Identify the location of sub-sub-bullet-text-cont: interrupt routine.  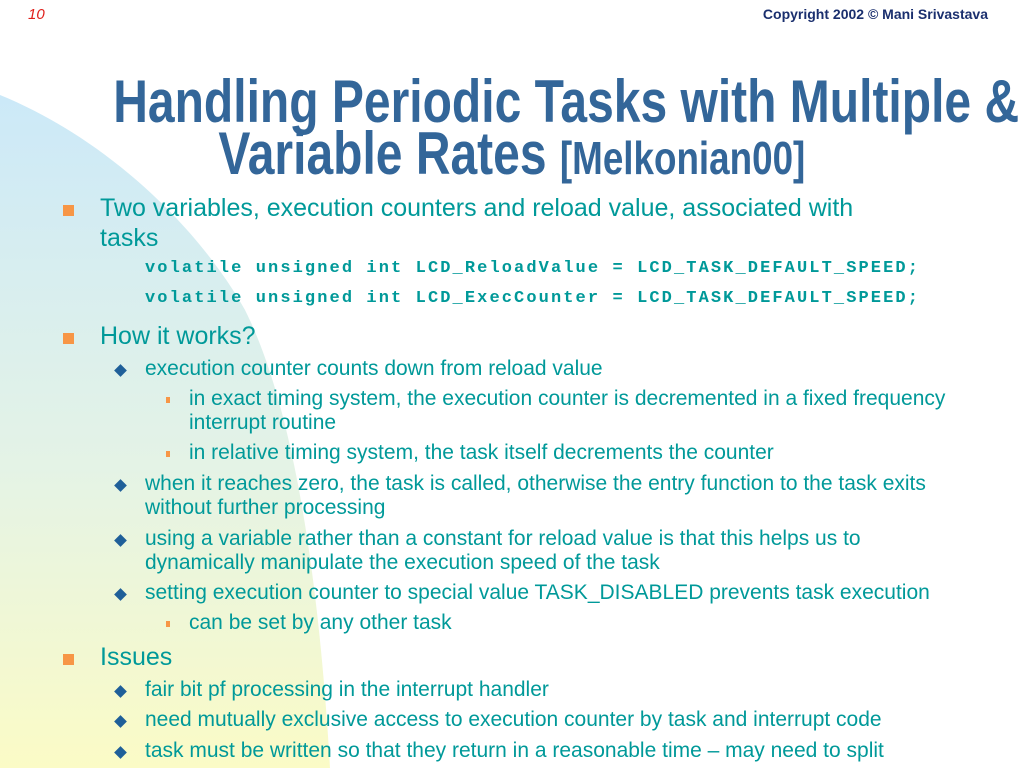
(263, 422).